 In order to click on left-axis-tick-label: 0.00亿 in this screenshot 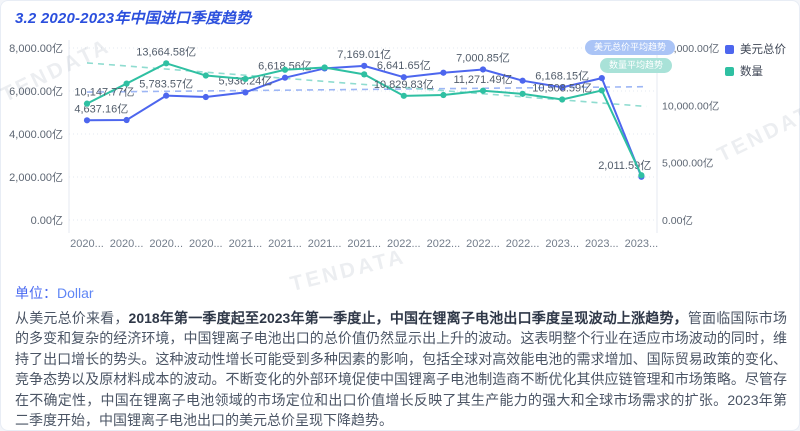, I will do `click(47, 220)`.